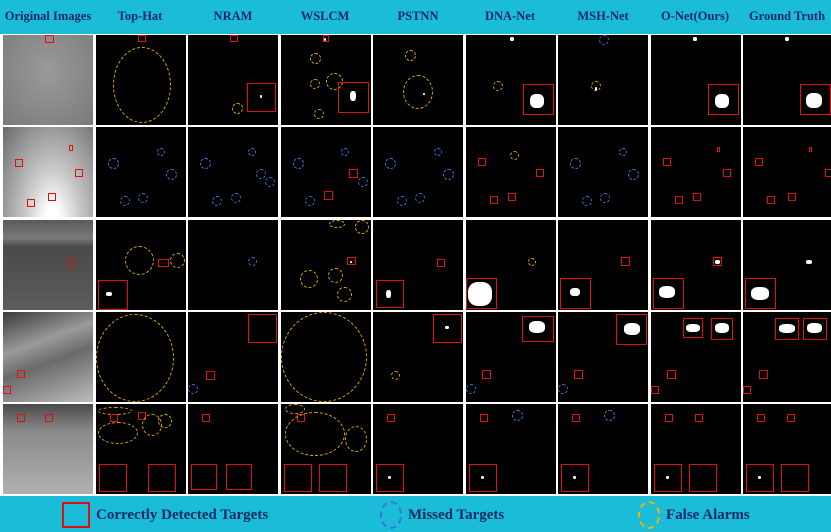 The image size is (831, 532). Describe the element at coordinates (165, 515) in the screenshot. I see `legend-correct: Correctly Detected Targets` at that location.